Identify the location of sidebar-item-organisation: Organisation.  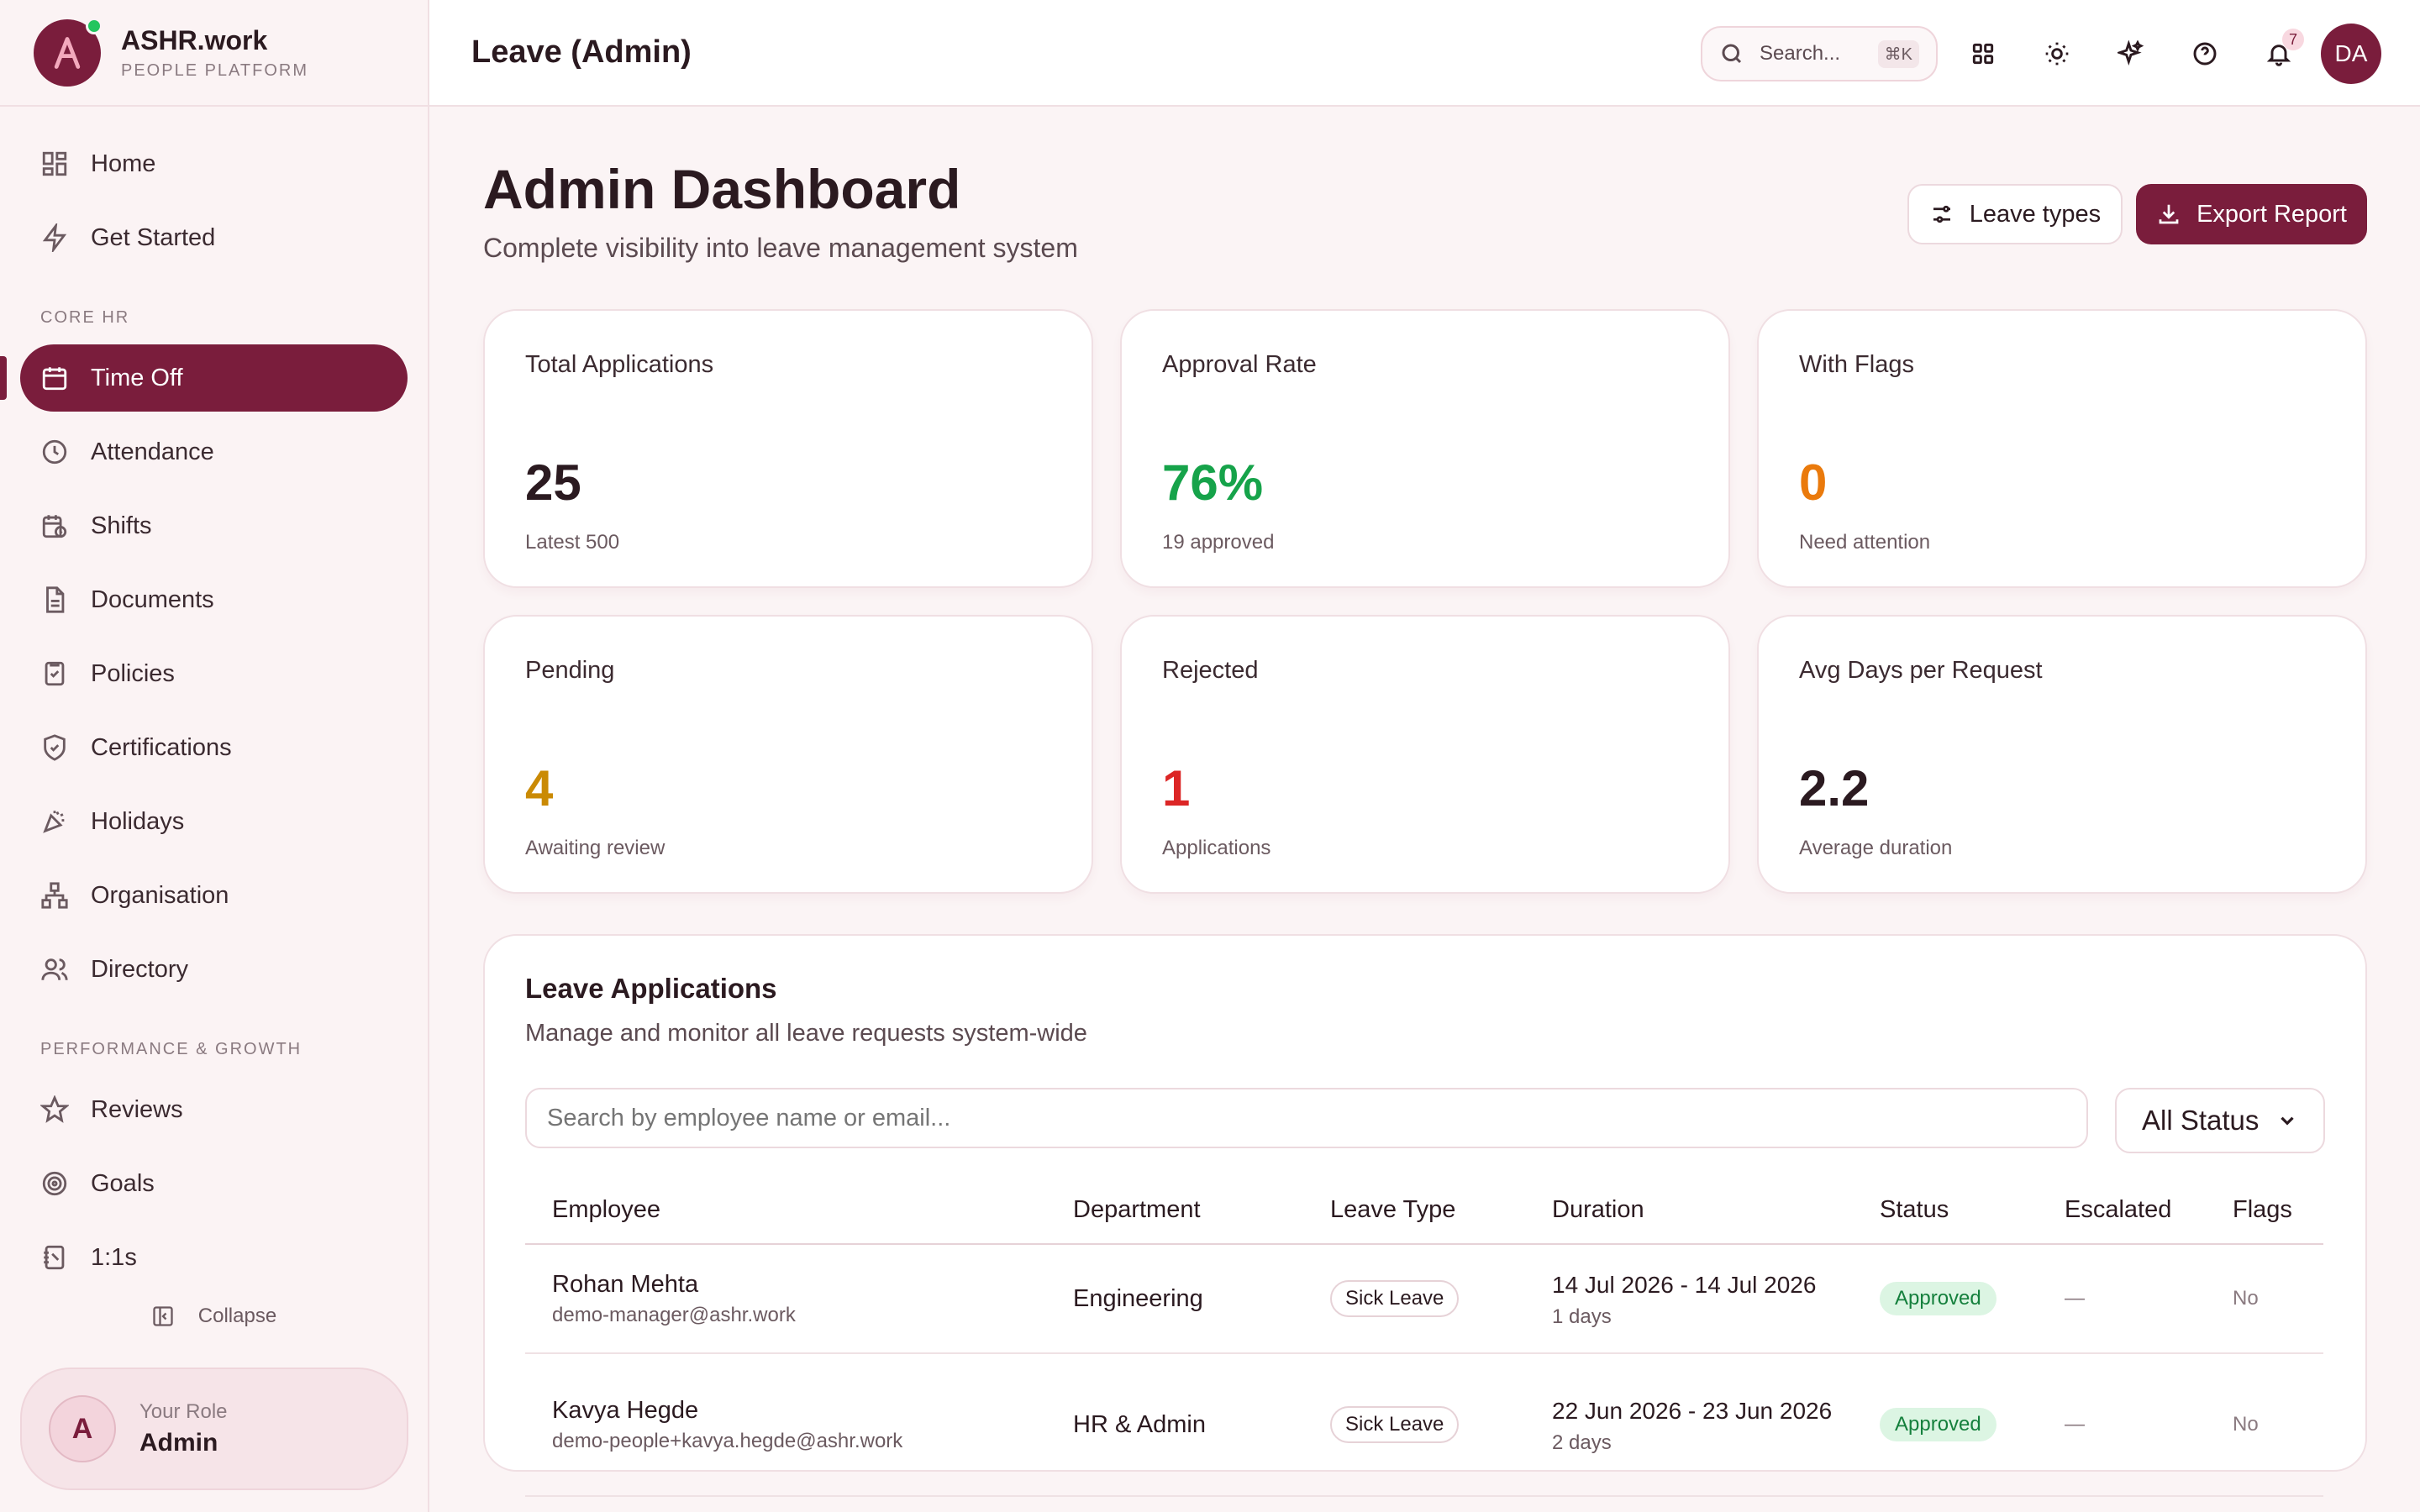
(214, 895).